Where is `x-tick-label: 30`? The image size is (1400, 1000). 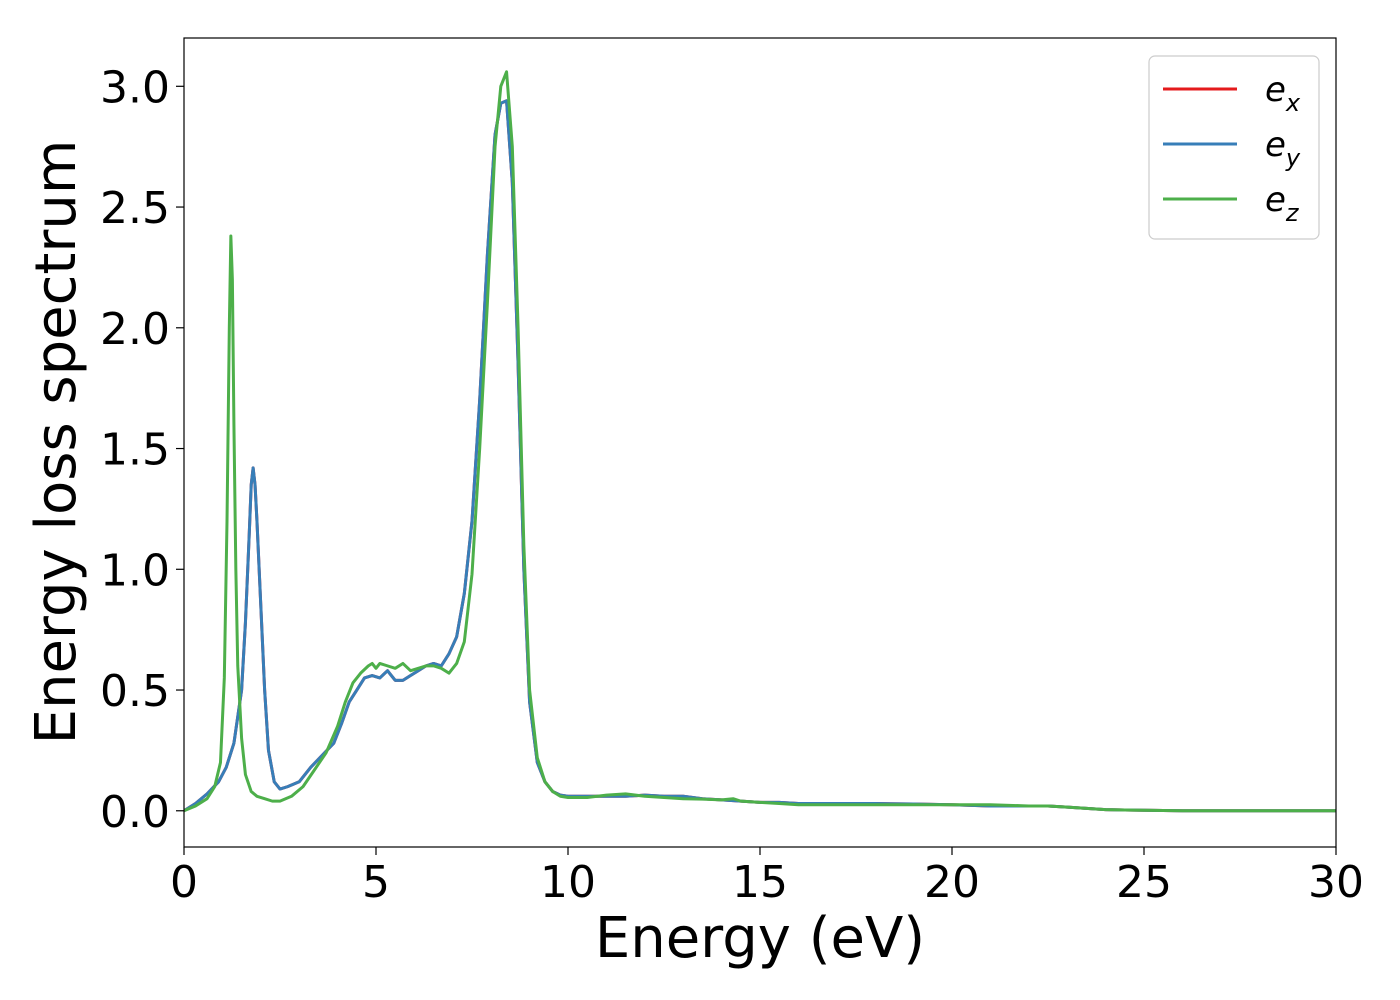 x-tick-label: 30 is located at coordinates (1336, 882).